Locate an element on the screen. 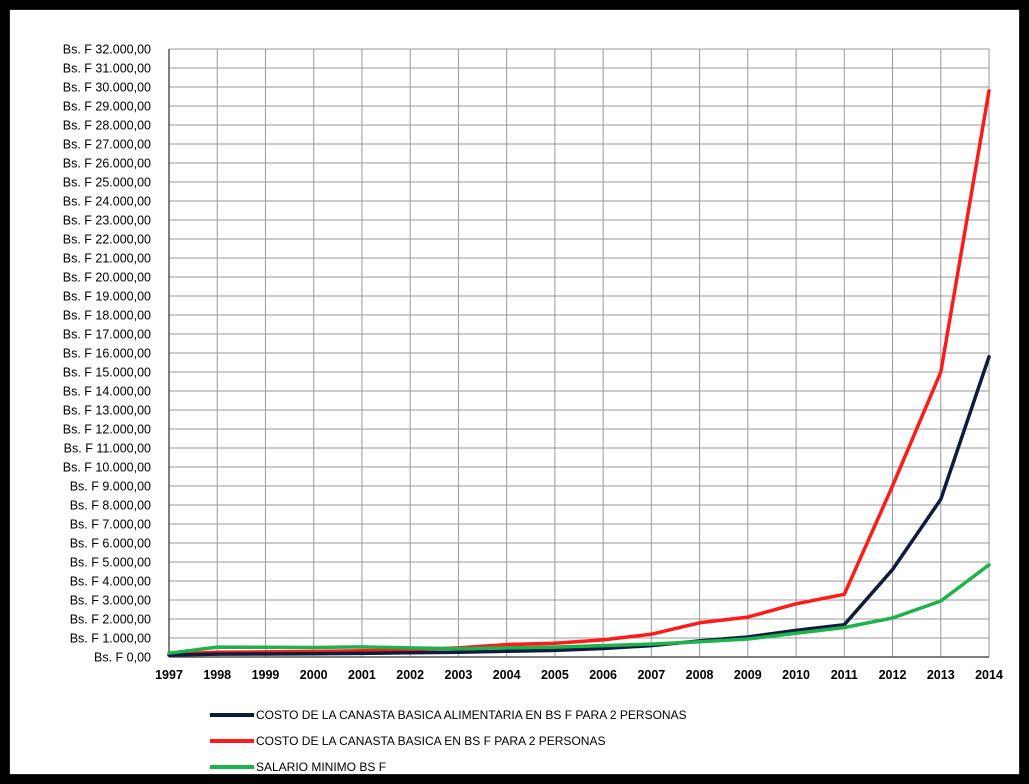  y-tick-label: Bs. F 27.000,00 is located at coordinates (107, 145).